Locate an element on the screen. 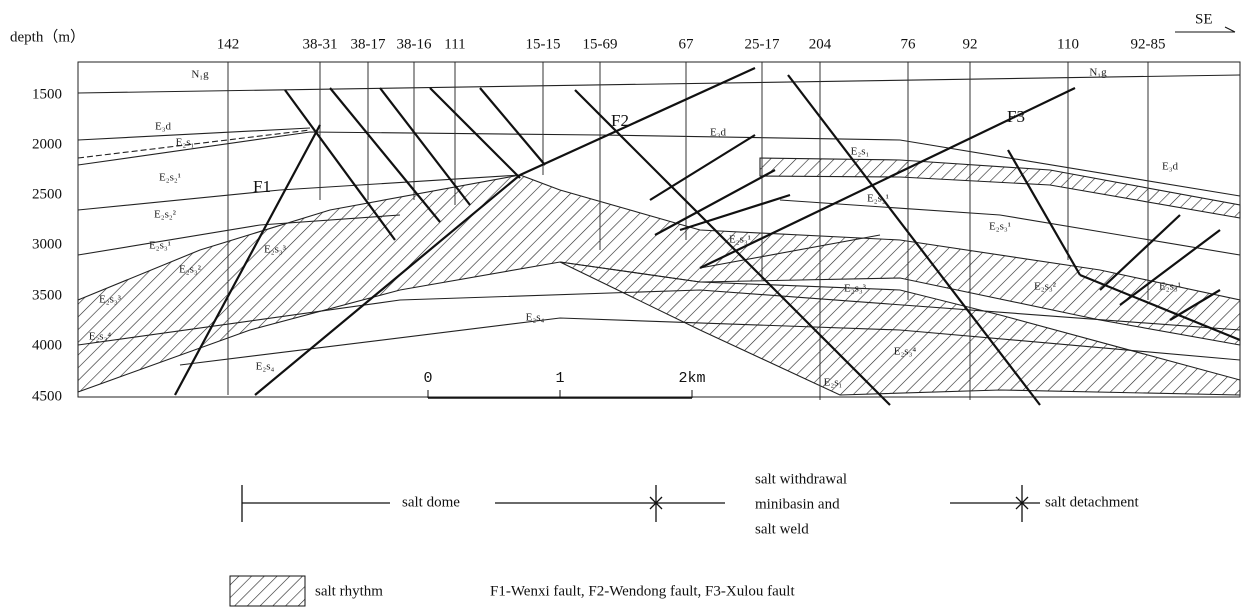  direction-arrow-head is located at coordinates (1230, 29).